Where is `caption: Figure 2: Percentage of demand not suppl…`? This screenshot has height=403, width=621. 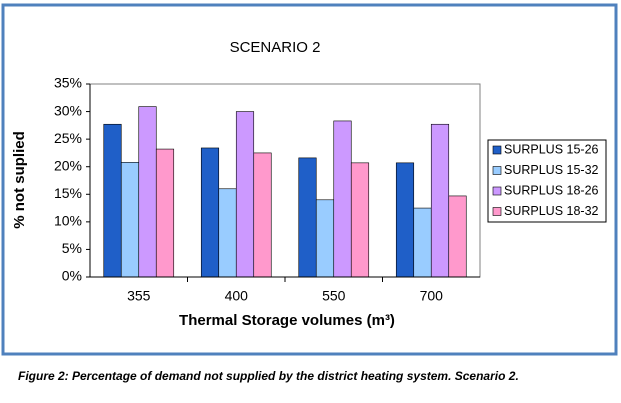 caption: Figure 2: Percentage of demand not suppl… is located at coordinates (268, 376).